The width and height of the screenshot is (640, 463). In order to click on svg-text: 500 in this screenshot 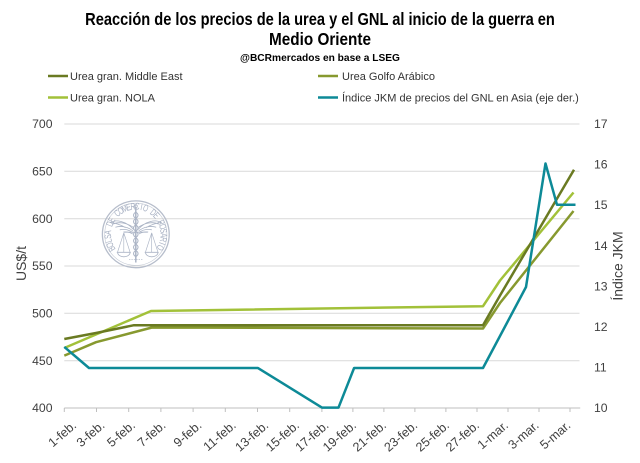, I will do `click(42, 313)`.